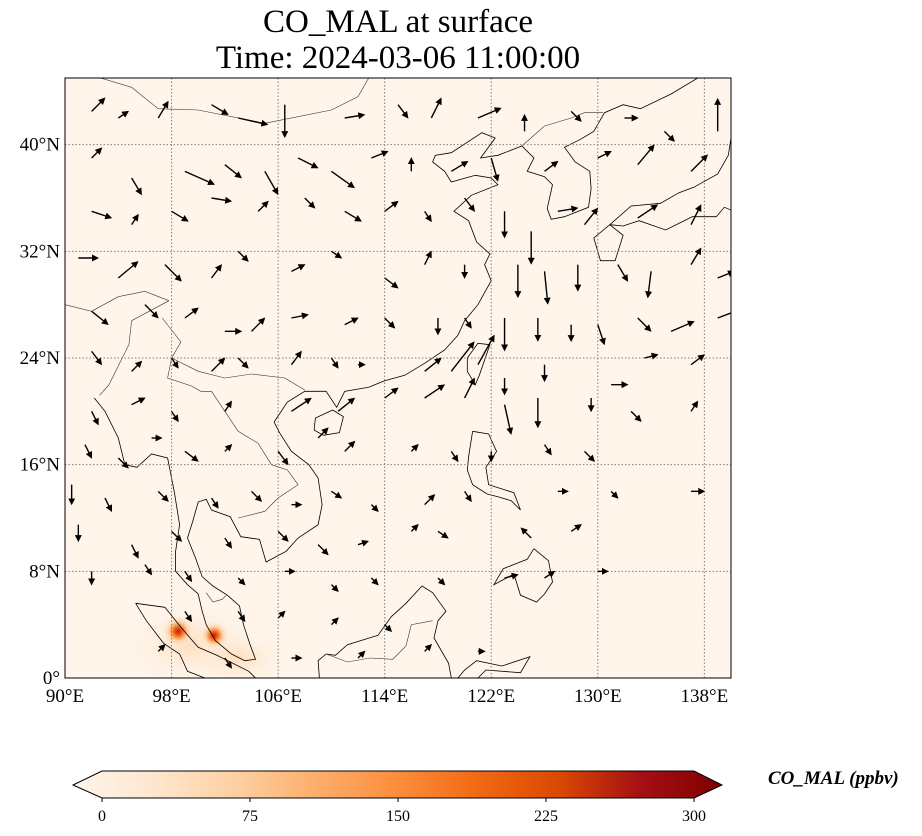 This screenshot has height=836, width=922. I want to click on x-tick-label: 90°E, so click(65, 696).